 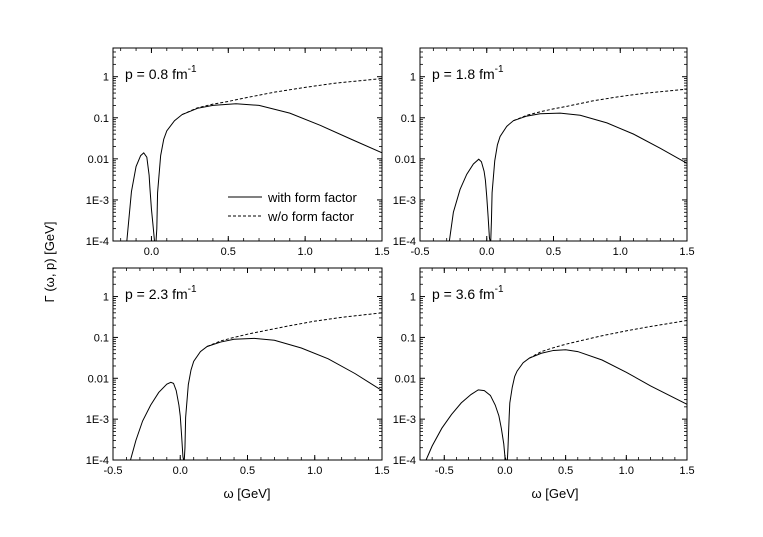 I want to click on x-axis-title-right: ω [GeV], so click(x=555, y=493).